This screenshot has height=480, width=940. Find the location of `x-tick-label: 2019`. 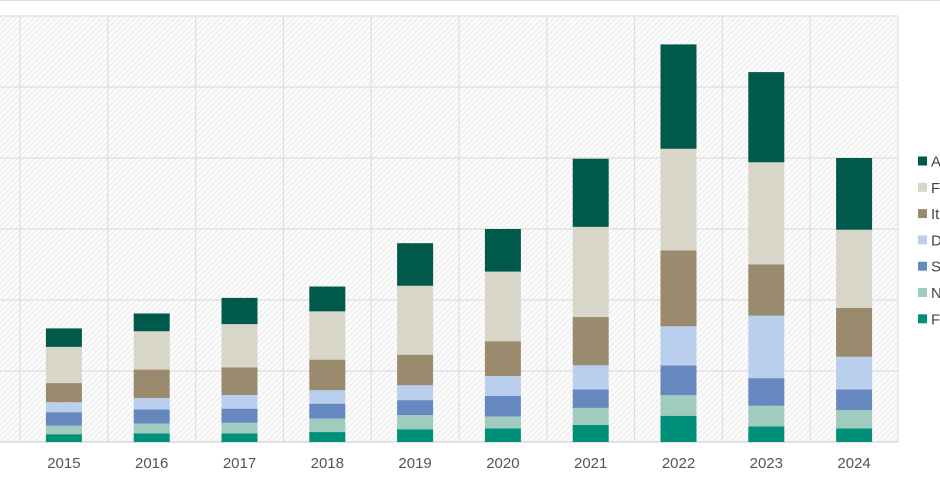

x-tick-label: 2019 is located at coordinates (414, 463).